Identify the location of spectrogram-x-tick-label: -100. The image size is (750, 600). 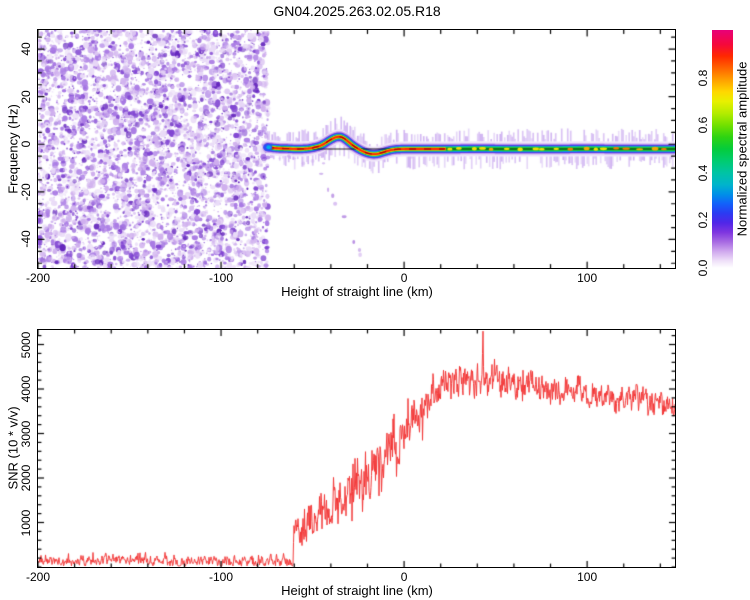
(221, 278).